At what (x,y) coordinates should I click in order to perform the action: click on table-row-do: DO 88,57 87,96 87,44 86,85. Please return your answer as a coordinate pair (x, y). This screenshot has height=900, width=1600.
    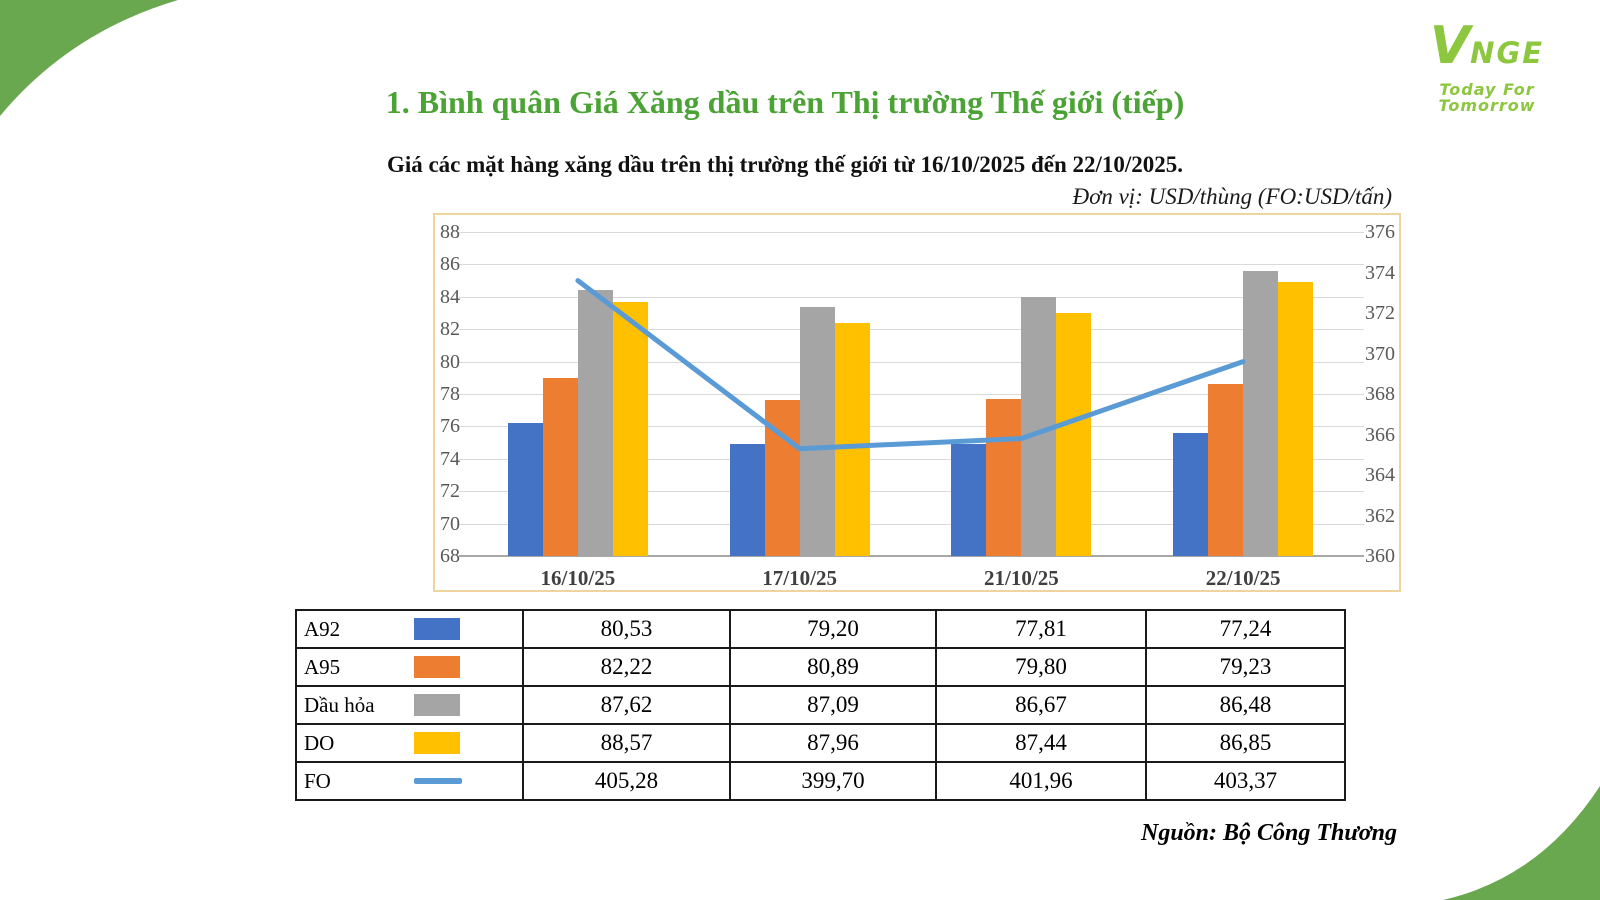
    Looking at the image, I should click on (820, 743).